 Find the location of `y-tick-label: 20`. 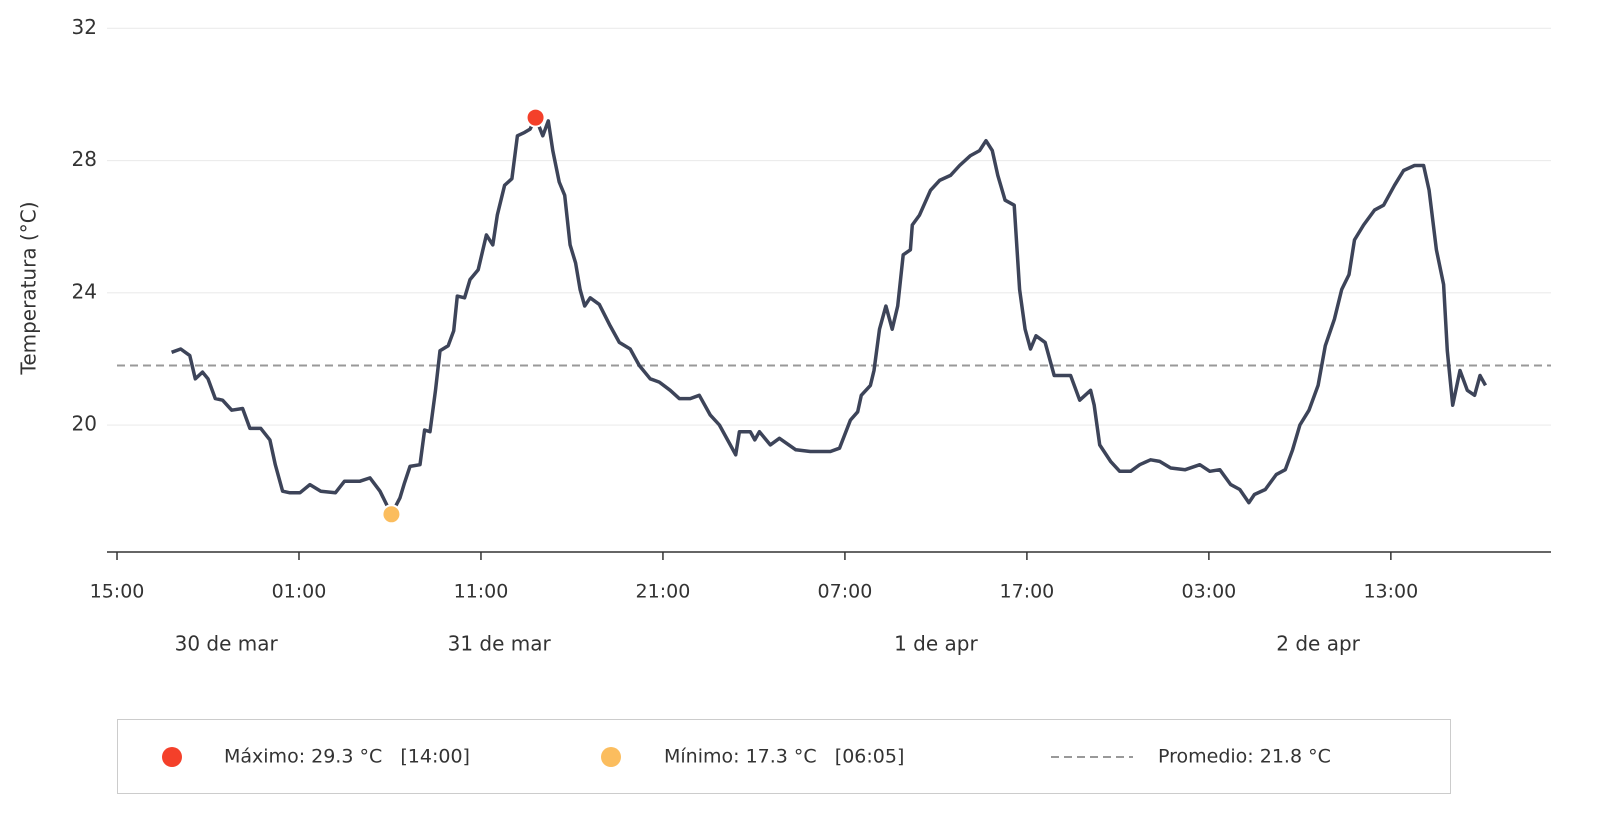

y-tick-label: 20 is located at coordinates (84, 424).